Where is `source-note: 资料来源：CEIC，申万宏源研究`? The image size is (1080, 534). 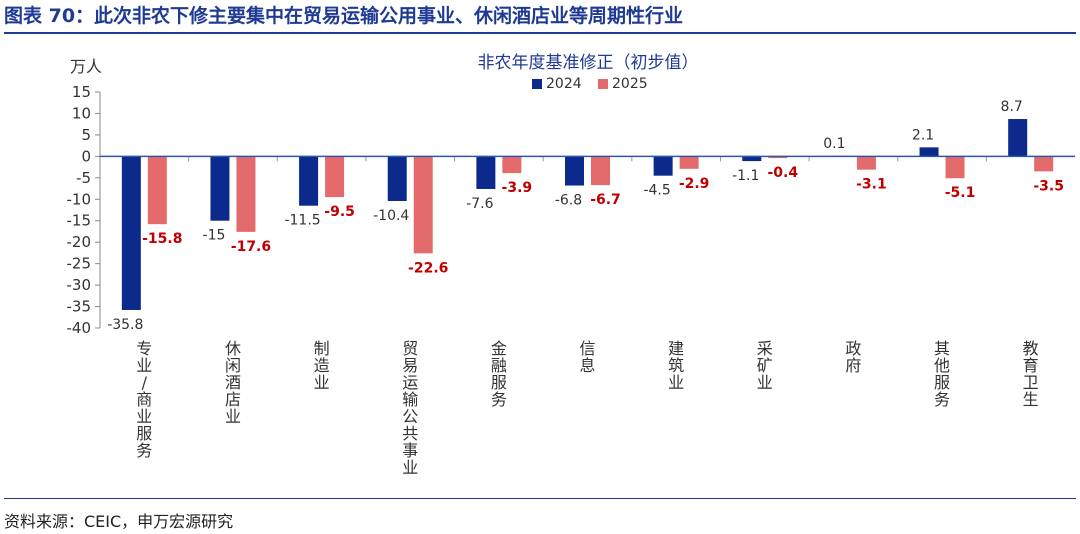 source-note: 资料来源：CEIC，申万宏源研究 is located at coordinates (119, 521).